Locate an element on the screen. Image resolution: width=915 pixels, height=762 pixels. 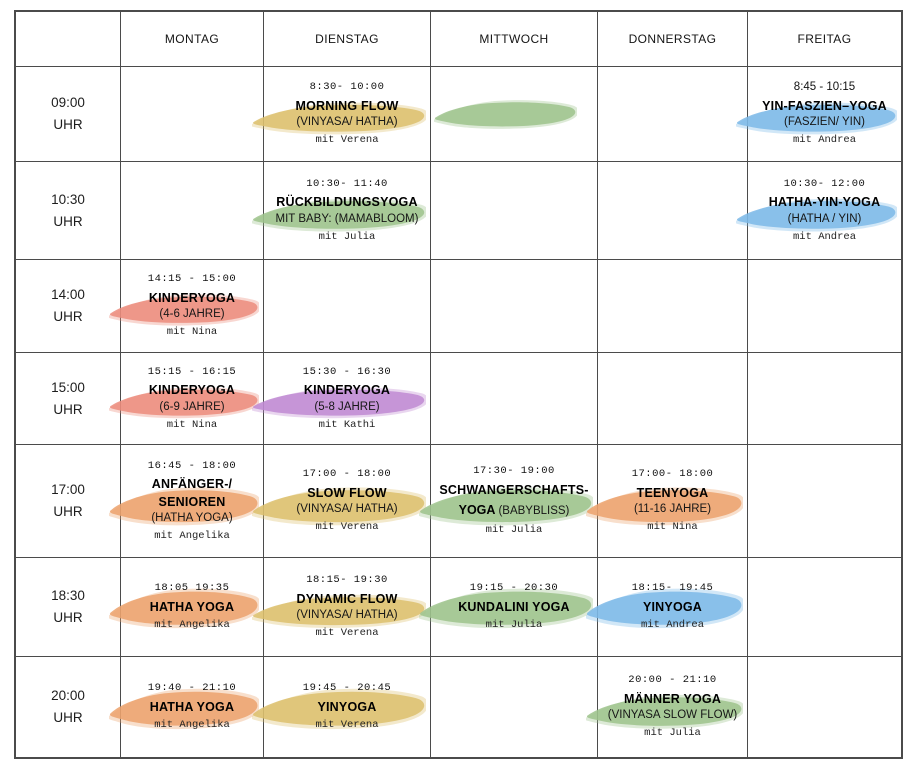
class-cell-mittwoch-2000 is located at coordinates (514, 707).